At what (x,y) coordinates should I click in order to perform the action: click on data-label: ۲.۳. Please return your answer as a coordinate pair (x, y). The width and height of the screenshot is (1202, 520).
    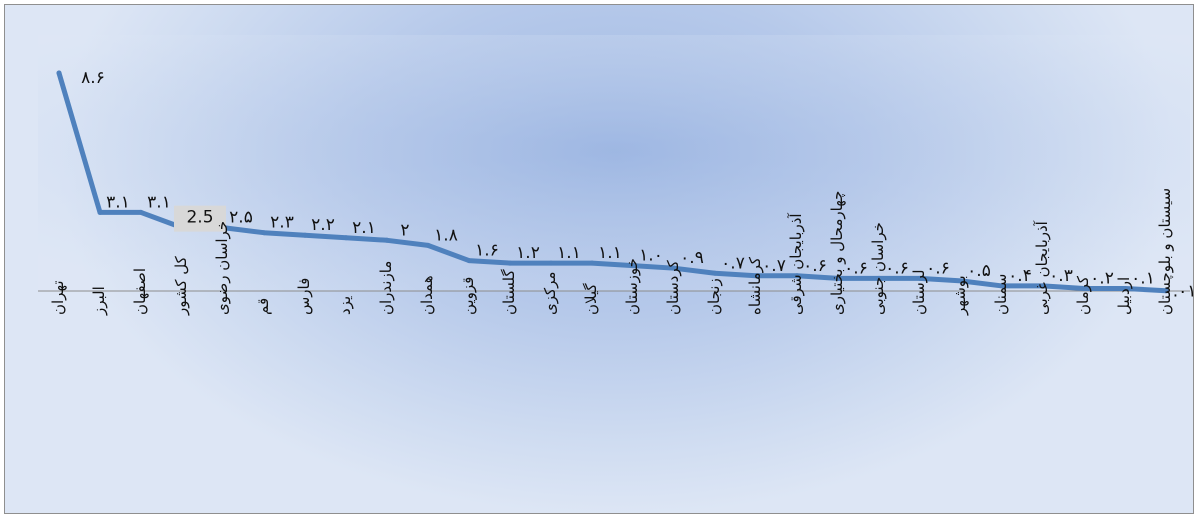
    Looking at the image, I should click on (282, 223).